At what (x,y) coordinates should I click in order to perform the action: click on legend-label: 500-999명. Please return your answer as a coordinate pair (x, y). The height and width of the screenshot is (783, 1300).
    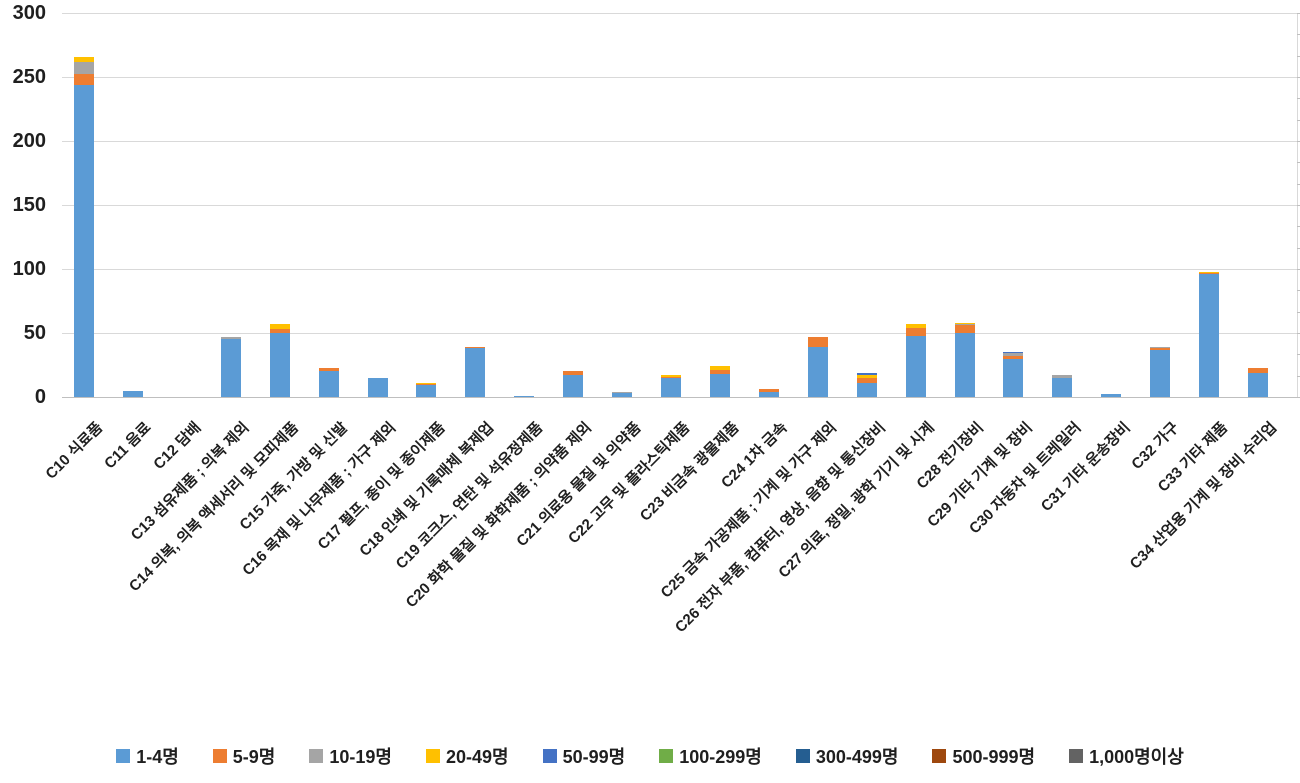
    Looking at the image, I should click on (994, 757).